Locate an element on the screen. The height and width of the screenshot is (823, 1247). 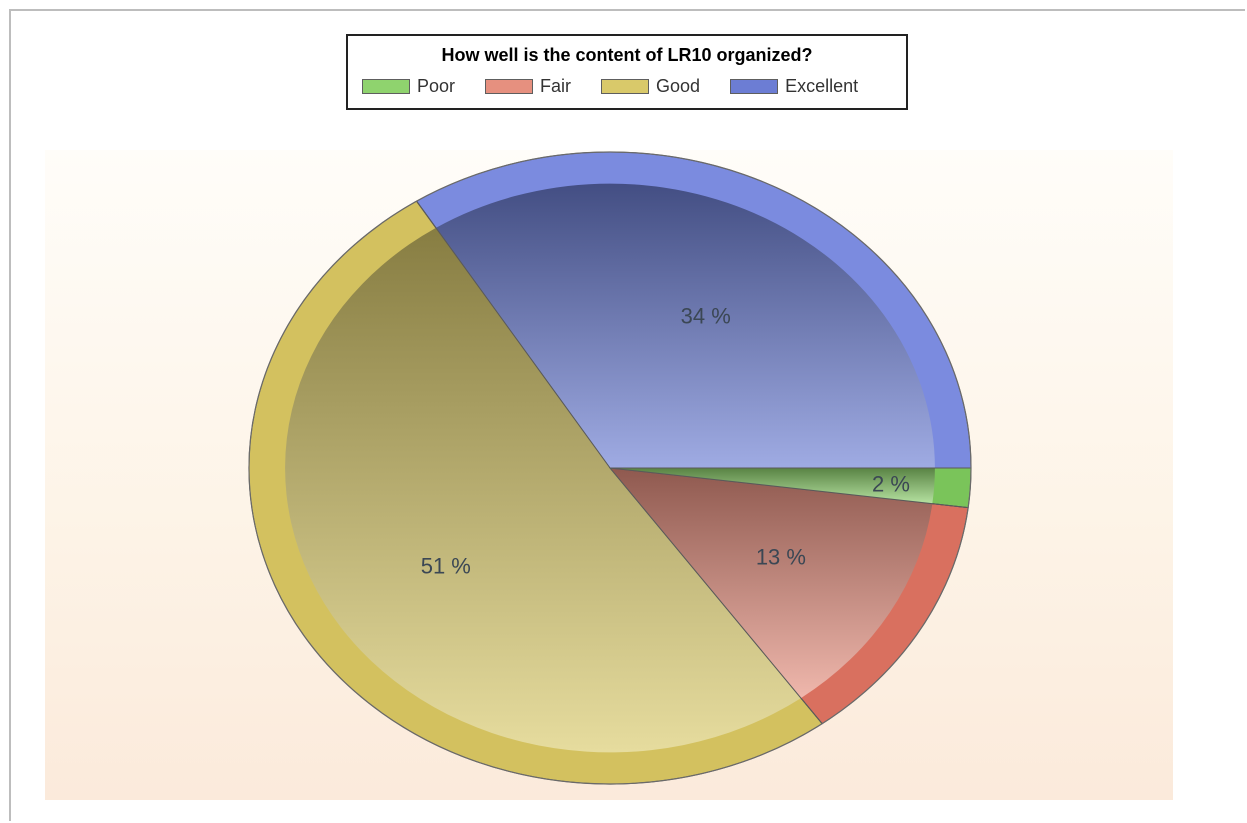
legend-item-fair: Fair is located at coordinates (528, 86).